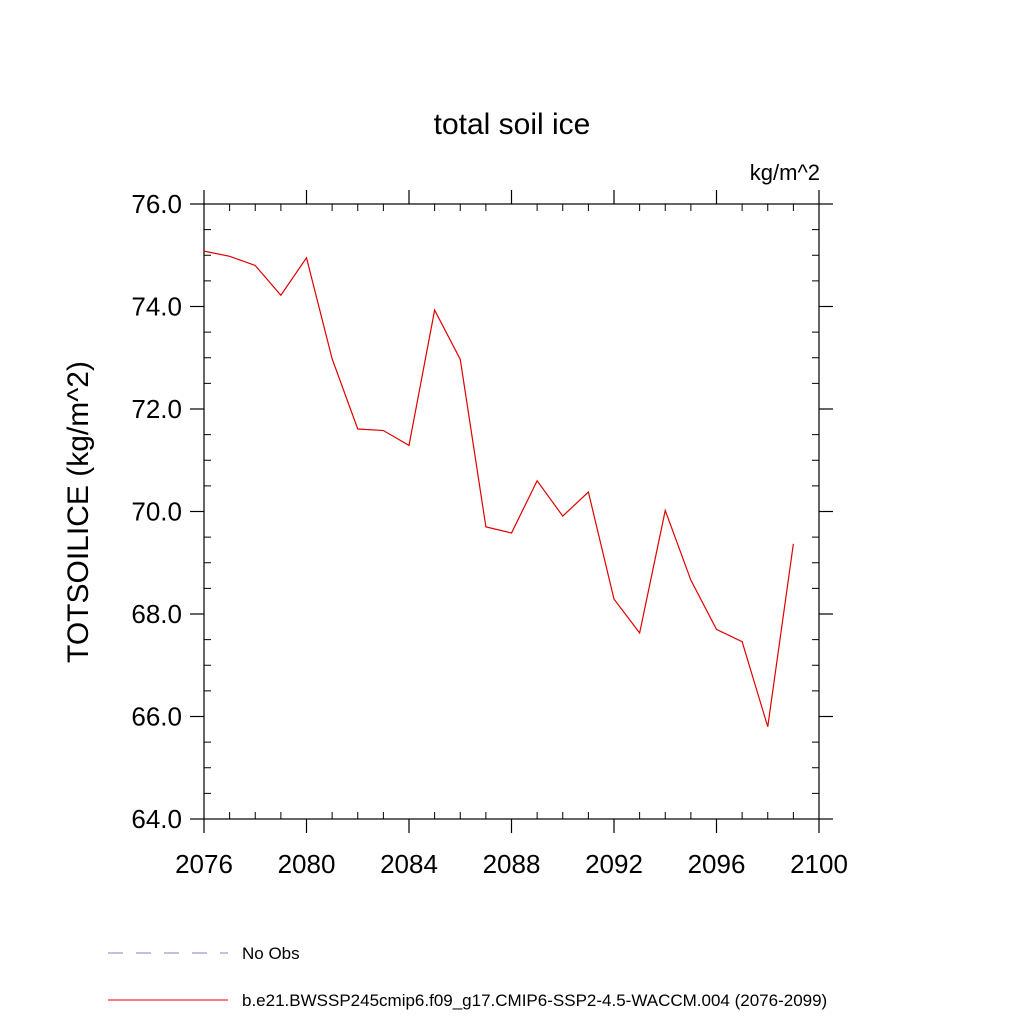 The image size is (1024, 1024). What do you see at coordinates (156, 204) in the screenshot?
I see `y-tick-label: 76.0` at bounding box center [156, 204].